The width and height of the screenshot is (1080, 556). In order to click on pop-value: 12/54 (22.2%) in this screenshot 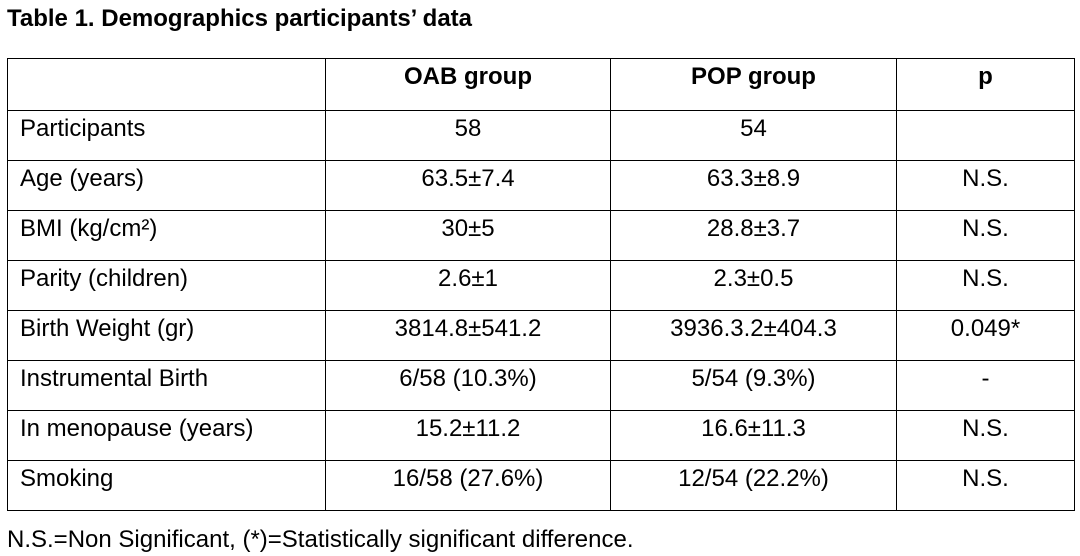, I will do `click(753, 485)`.